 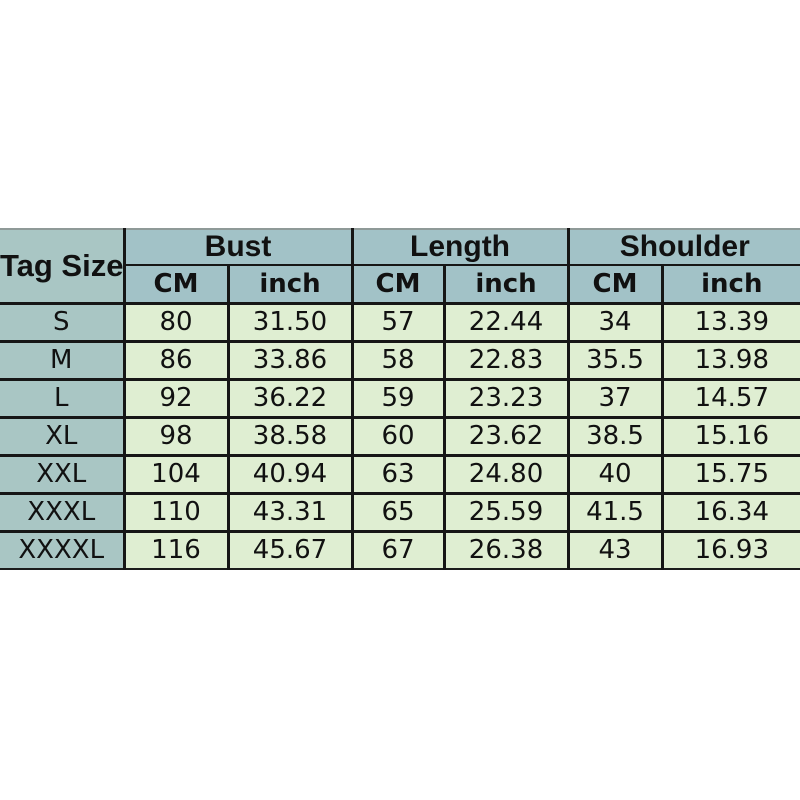 I want to click on table-row: S 80 31.50 57 22.44 34 13.39, so click(x=400, y=322).